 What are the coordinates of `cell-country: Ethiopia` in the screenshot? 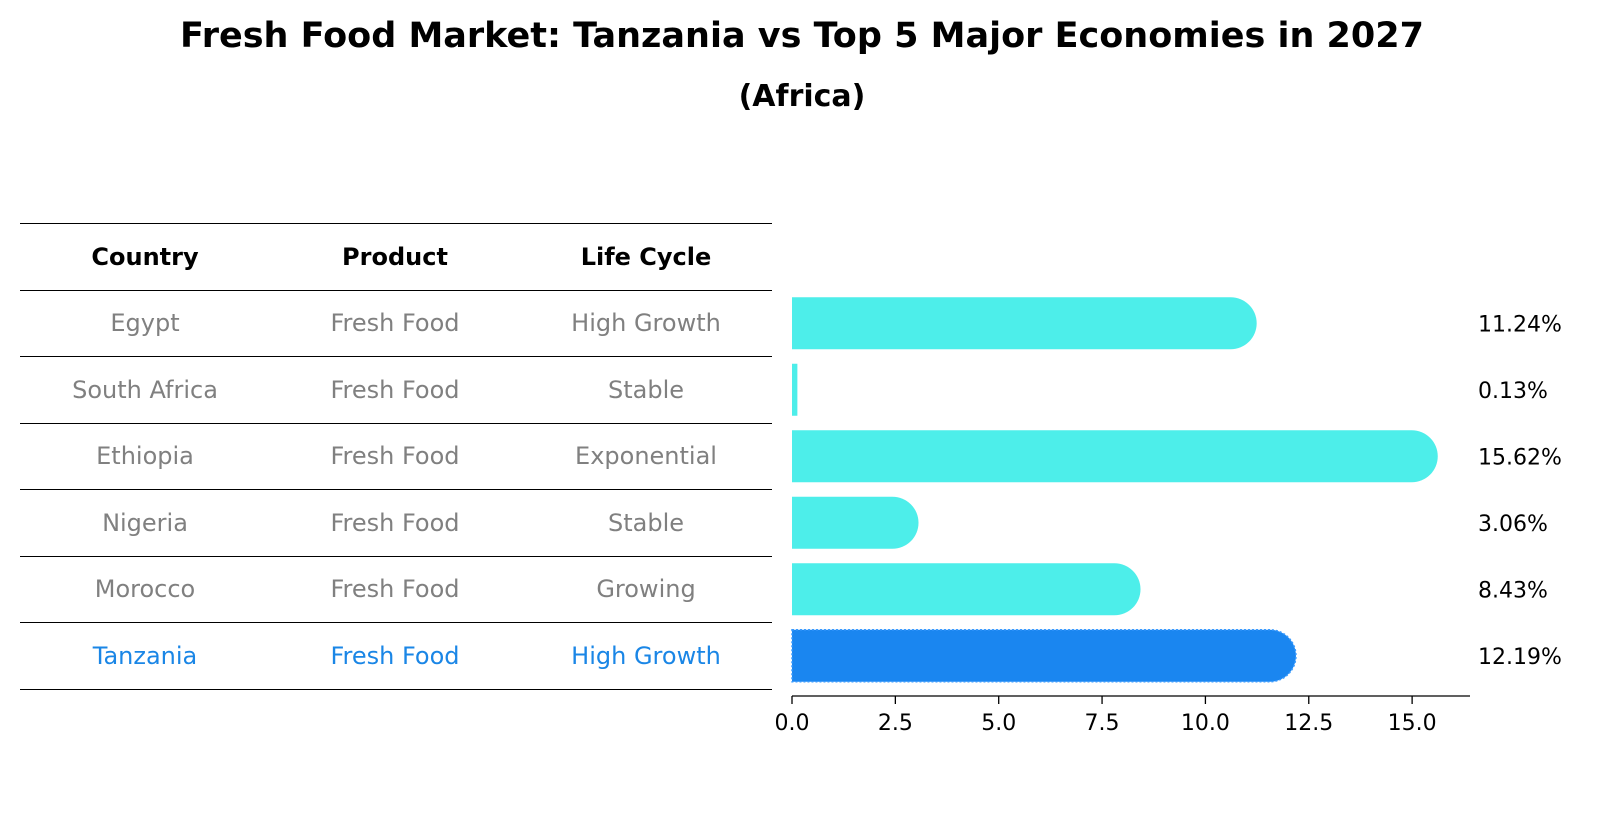 It's located at (145, 456).